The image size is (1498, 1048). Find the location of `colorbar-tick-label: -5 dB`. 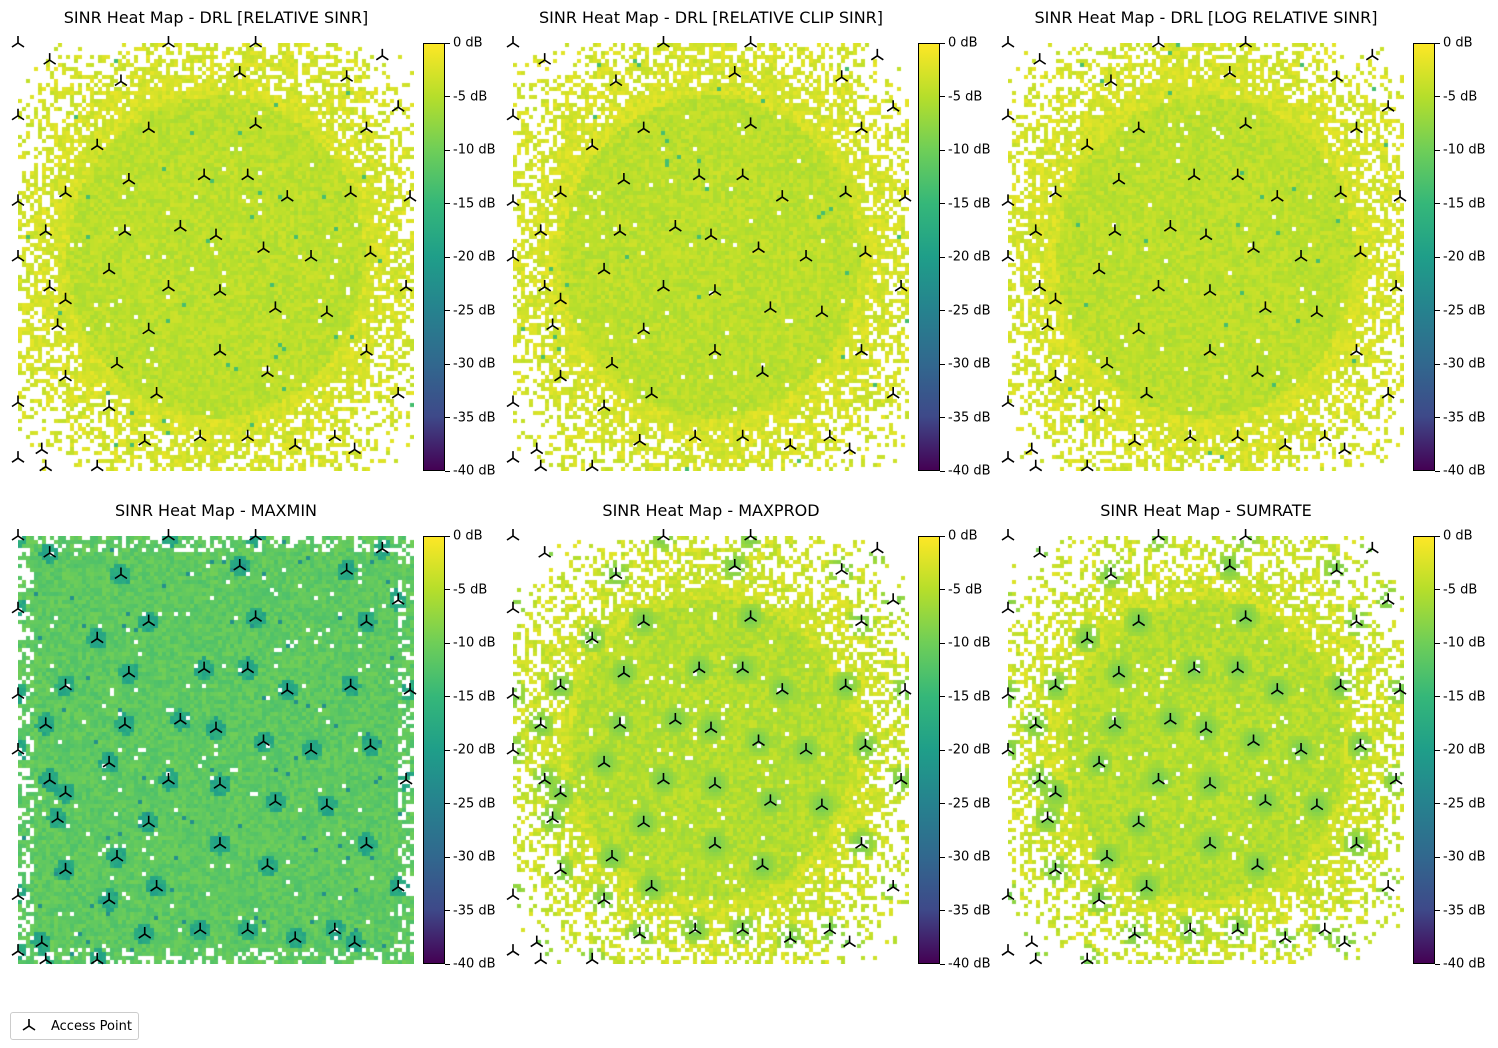

colorbar-tick-label: -5 dB is located at coordinates (1460, 589).